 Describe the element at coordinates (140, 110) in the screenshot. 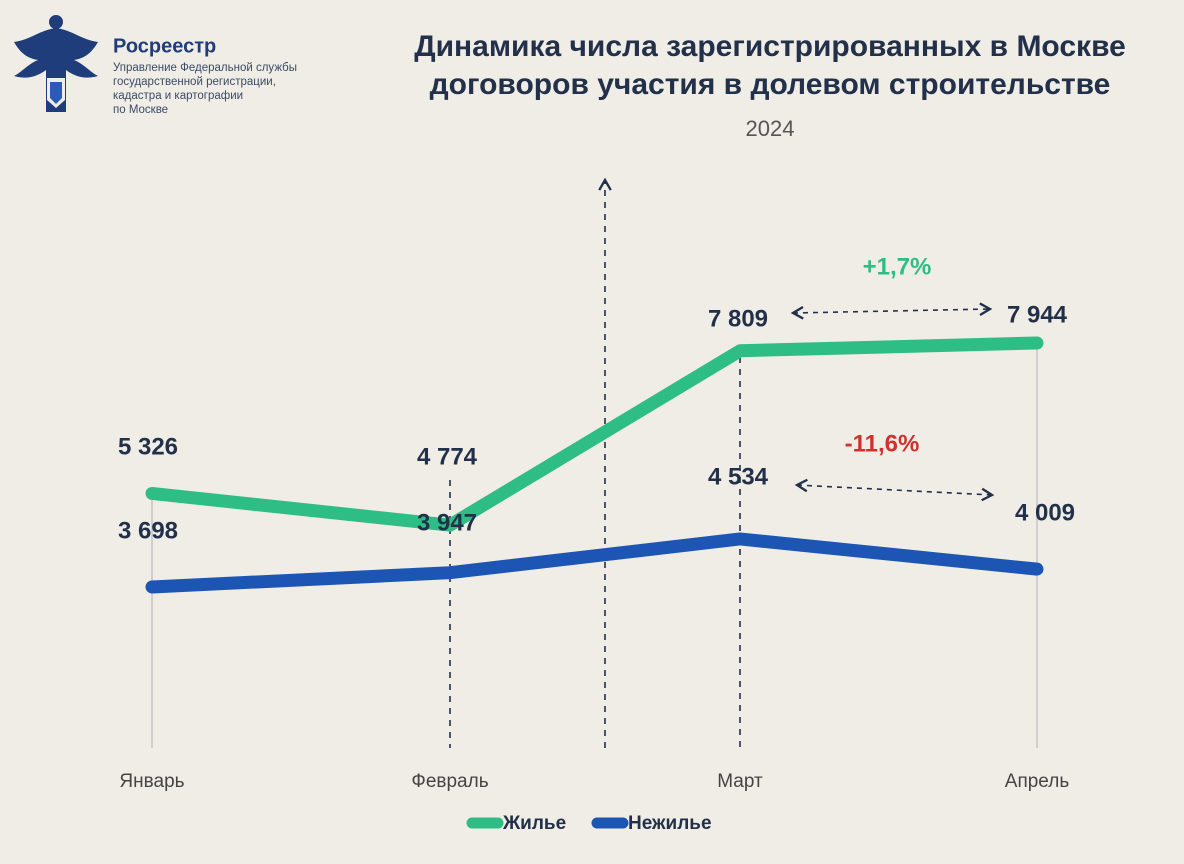

I see `logo-line: по Москве` at that location.